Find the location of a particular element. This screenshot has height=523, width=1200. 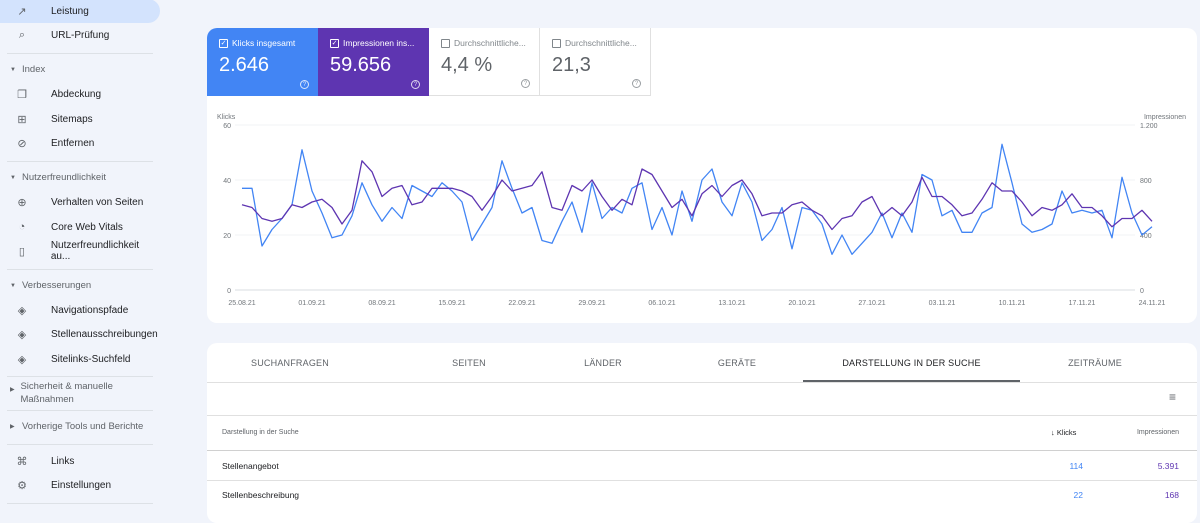

row-impressions: 168 is located at coordinates (1172, 495).